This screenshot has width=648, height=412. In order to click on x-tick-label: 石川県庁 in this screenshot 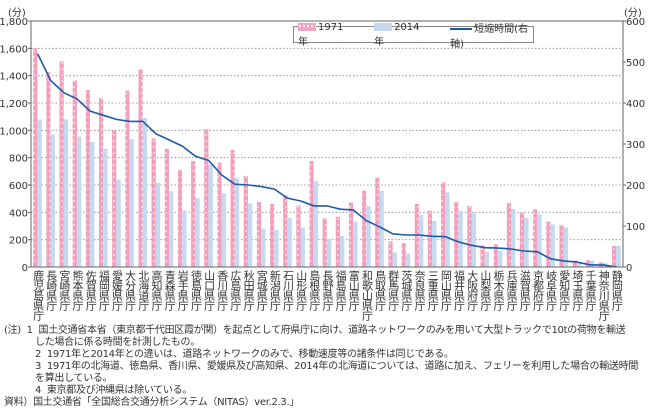, I will do `click(288, 290)`.